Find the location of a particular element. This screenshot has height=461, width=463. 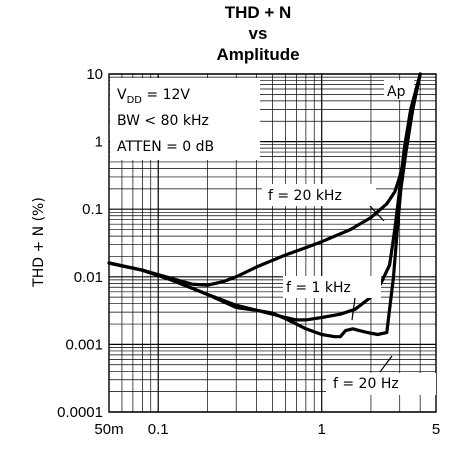

conditions-box: VDD = 12V BW < 80 kHz ATTEN = 0 dB is located at coordinates (185, 119).